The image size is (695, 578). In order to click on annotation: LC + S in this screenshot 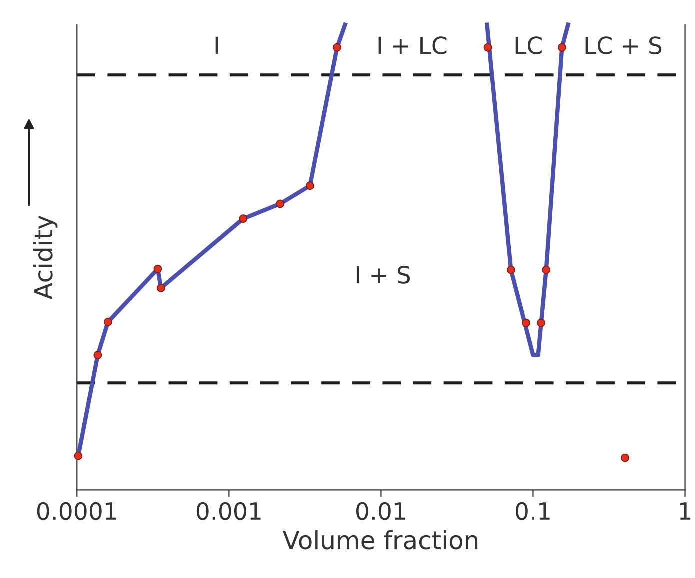, I will do `click(624, 45)`.